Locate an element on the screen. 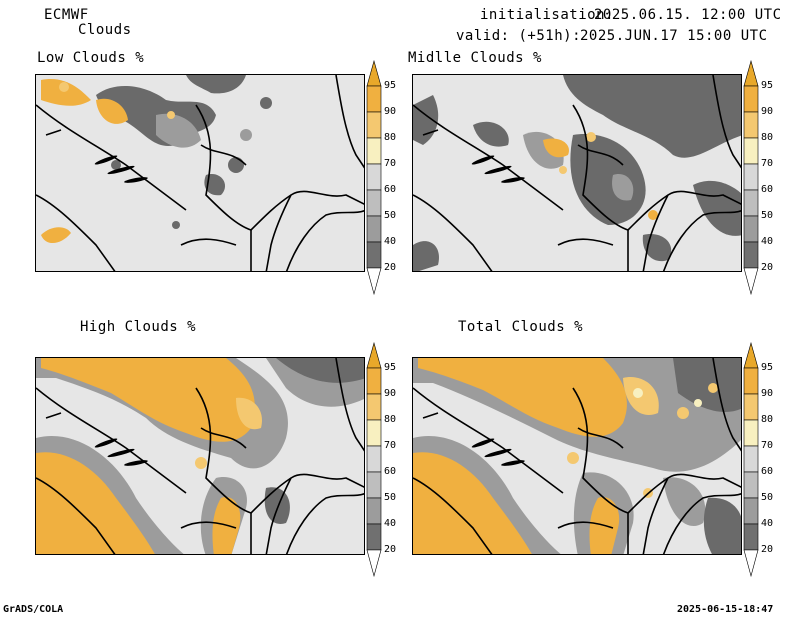  colorbar-total: 95 90 80 70 60 50 40 20 is located at coordinates (760, 460).